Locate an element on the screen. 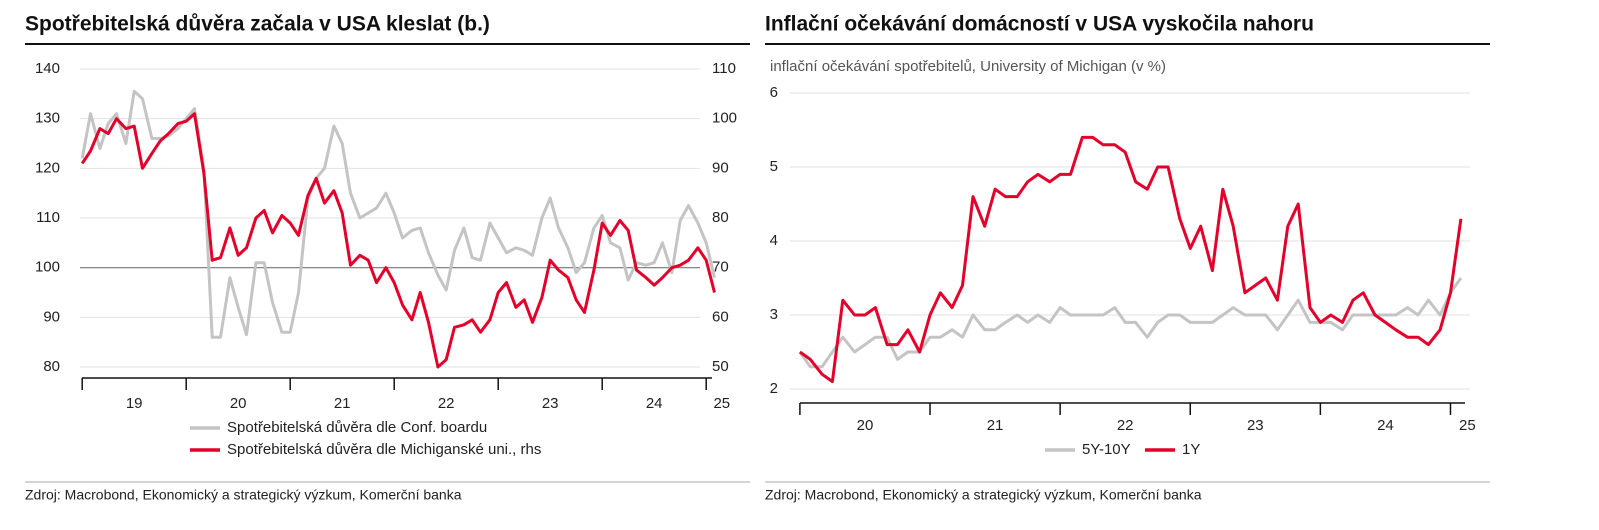 The height and width of the screenshot is (530, 1599). y2-tick-label: 60 is located at coordinates (720, 316).